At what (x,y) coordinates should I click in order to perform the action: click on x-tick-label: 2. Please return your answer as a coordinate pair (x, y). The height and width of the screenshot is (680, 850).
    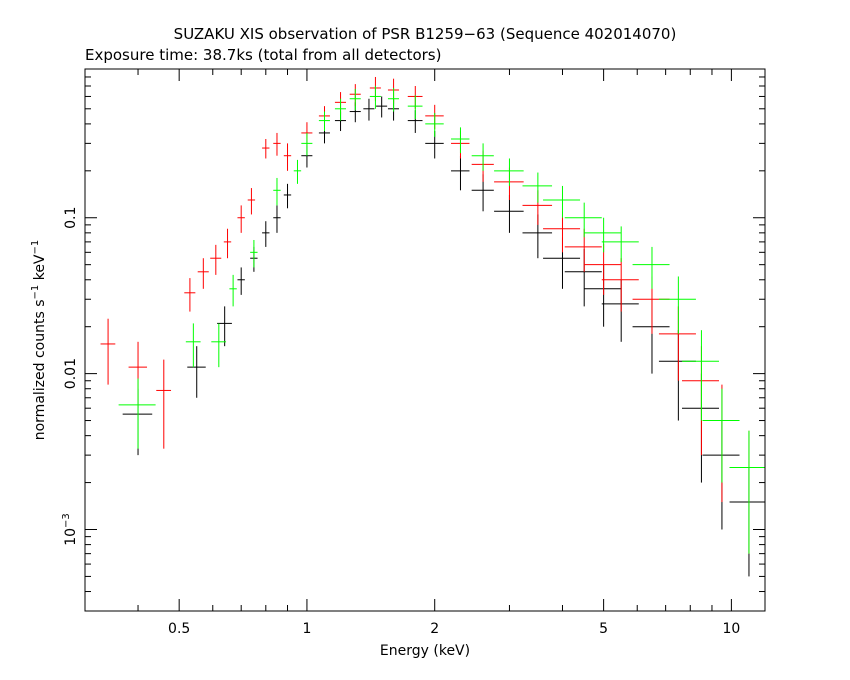
    Looking at the image, I should click on (434, 629).